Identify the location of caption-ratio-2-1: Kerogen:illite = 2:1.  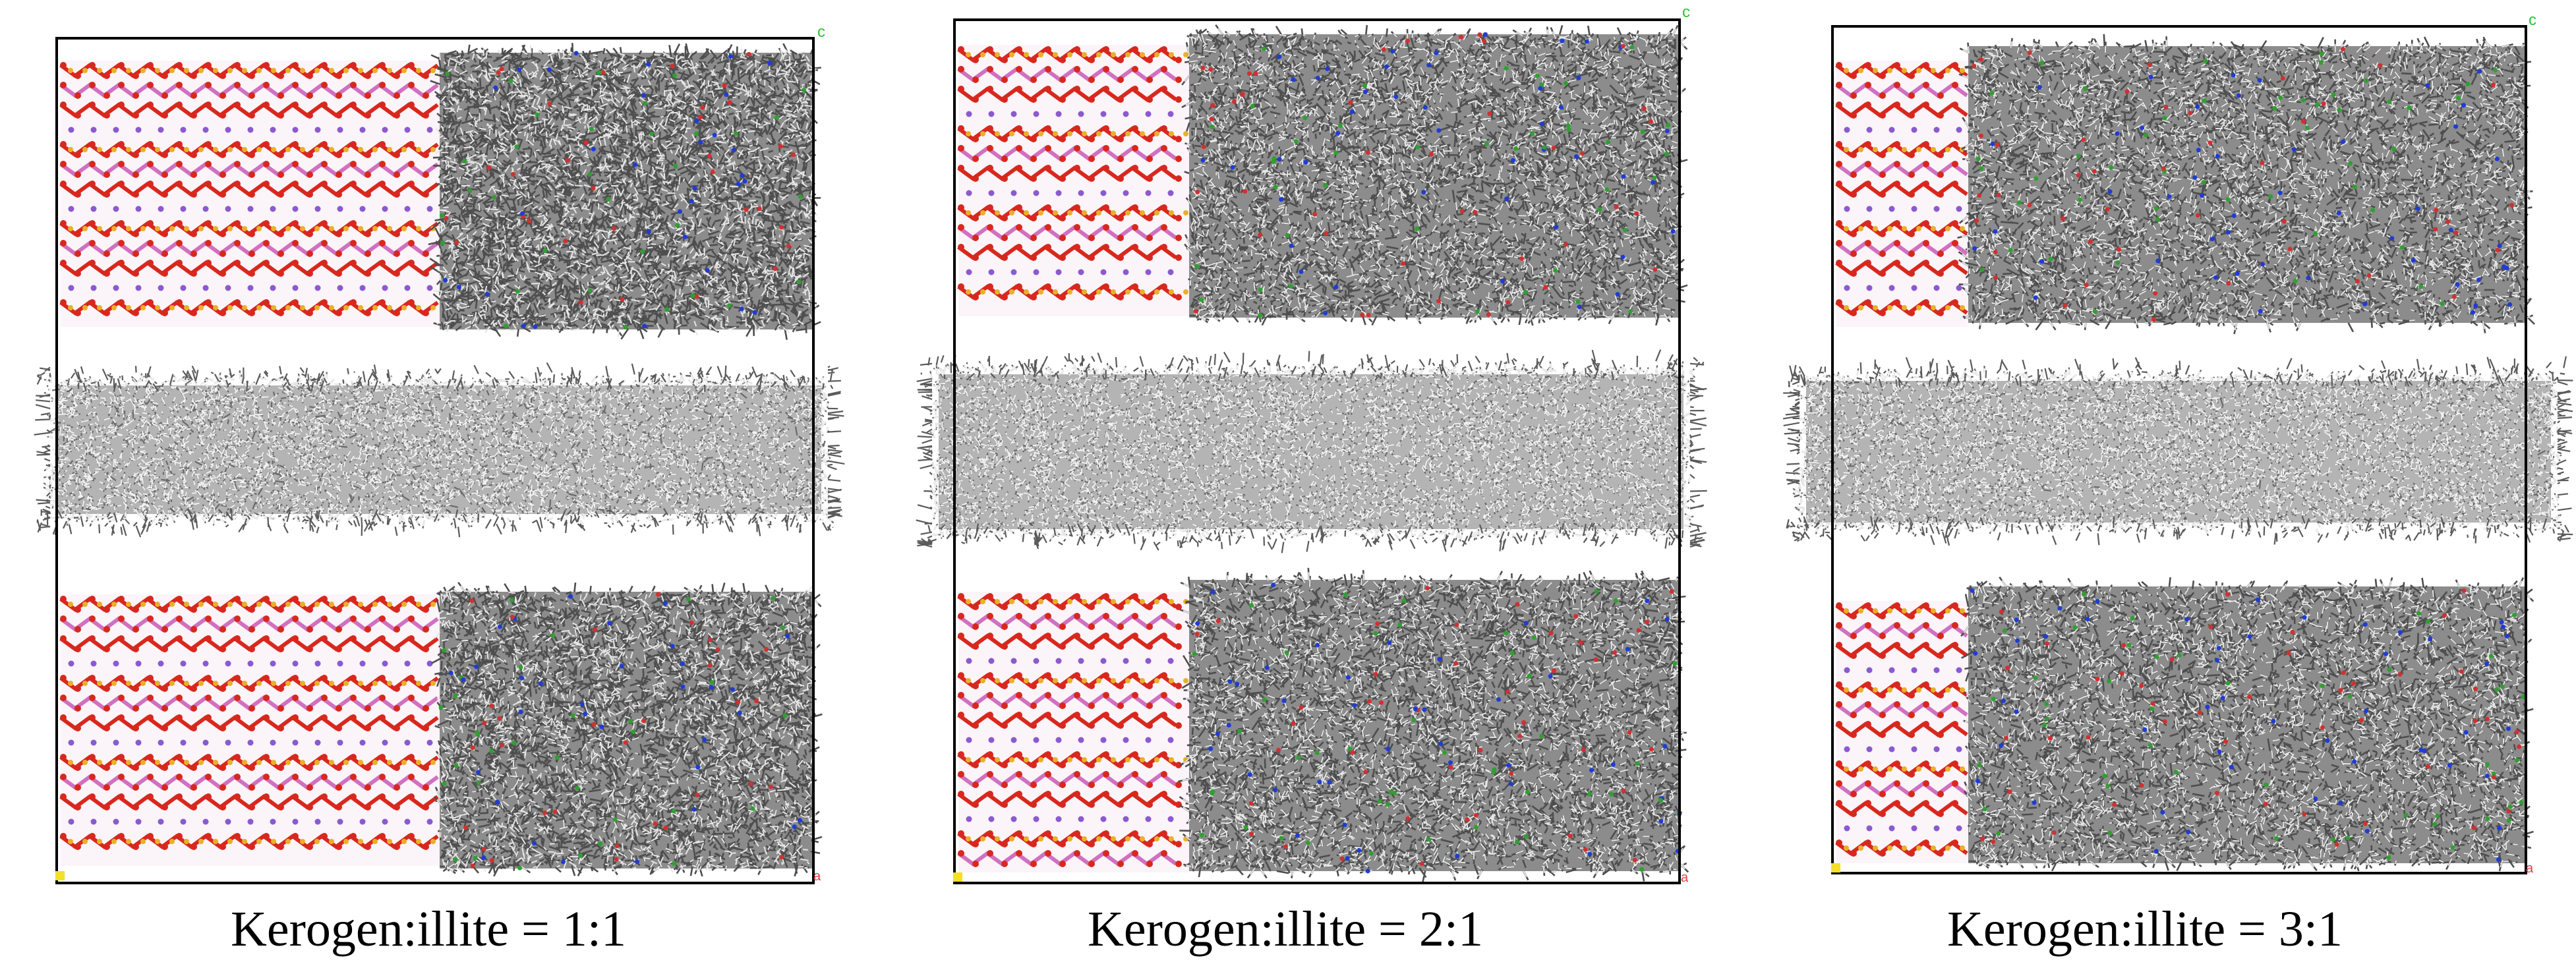
(1285, 929).